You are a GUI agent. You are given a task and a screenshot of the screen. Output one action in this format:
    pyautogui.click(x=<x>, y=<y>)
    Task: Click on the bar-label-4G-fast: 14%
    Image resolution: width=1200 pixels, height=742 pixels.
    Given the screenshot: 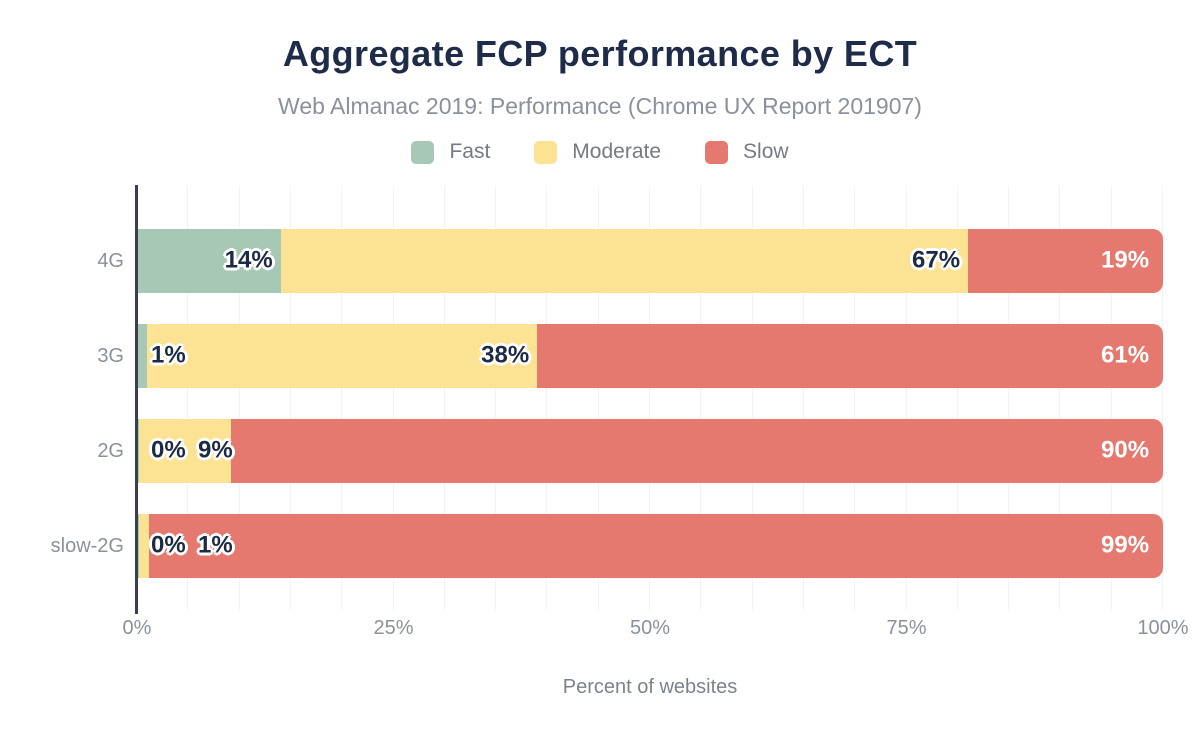 What is the action you would take?
    pyautogui.click(x=248, y=260)
    